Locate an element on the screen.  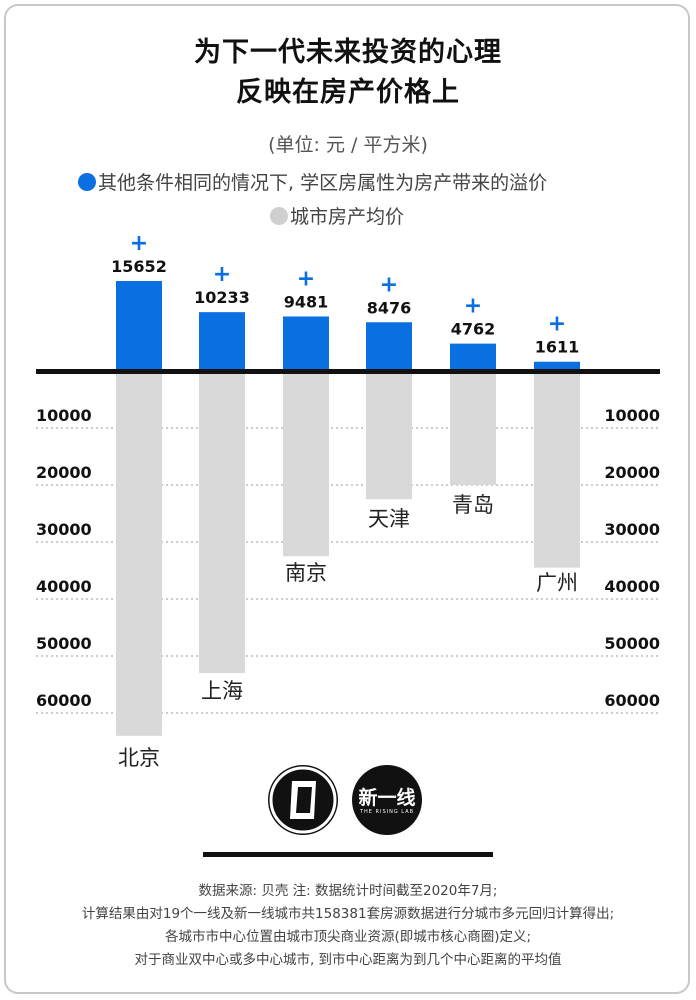
premium-value-label: 1611 is located at coordinates (557, 347).